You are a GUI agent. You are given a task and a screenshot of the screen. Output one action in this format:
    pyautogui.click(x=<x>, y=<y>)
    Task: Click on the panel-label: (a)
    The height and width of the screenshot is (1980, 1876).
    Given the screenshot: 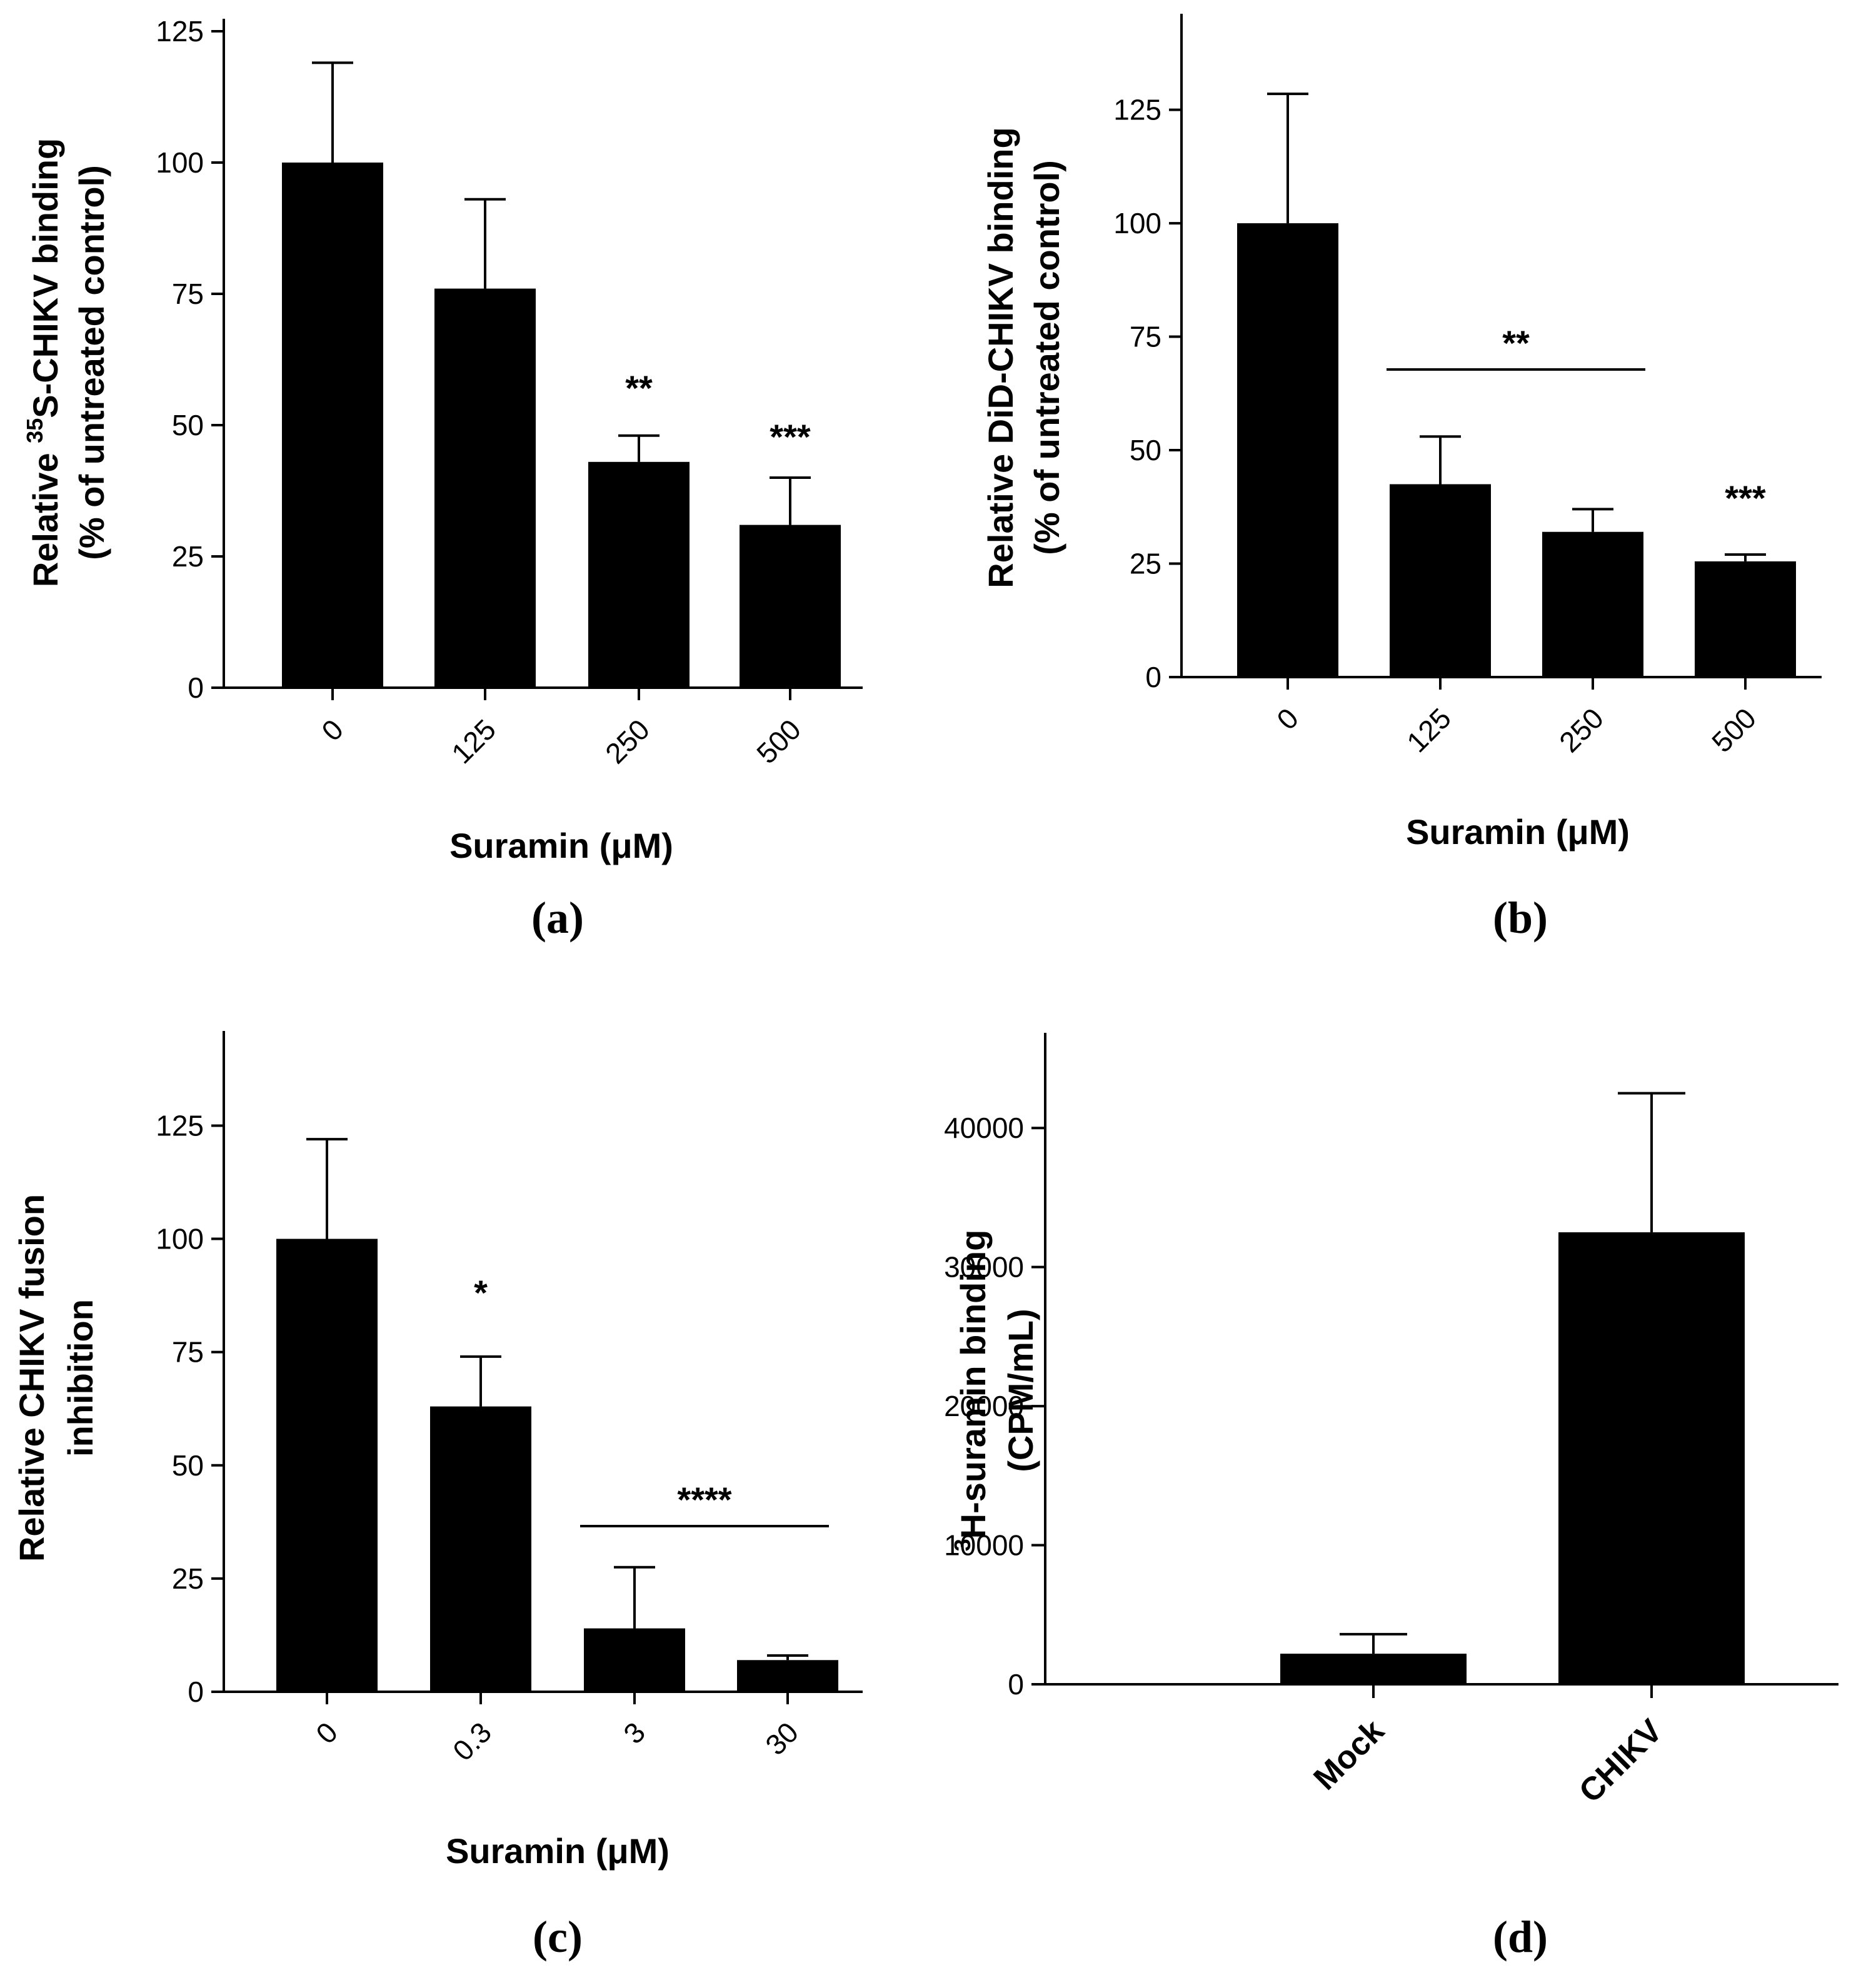 What is the action you would take?
    pyautogui.click(x=557, y=918)
    